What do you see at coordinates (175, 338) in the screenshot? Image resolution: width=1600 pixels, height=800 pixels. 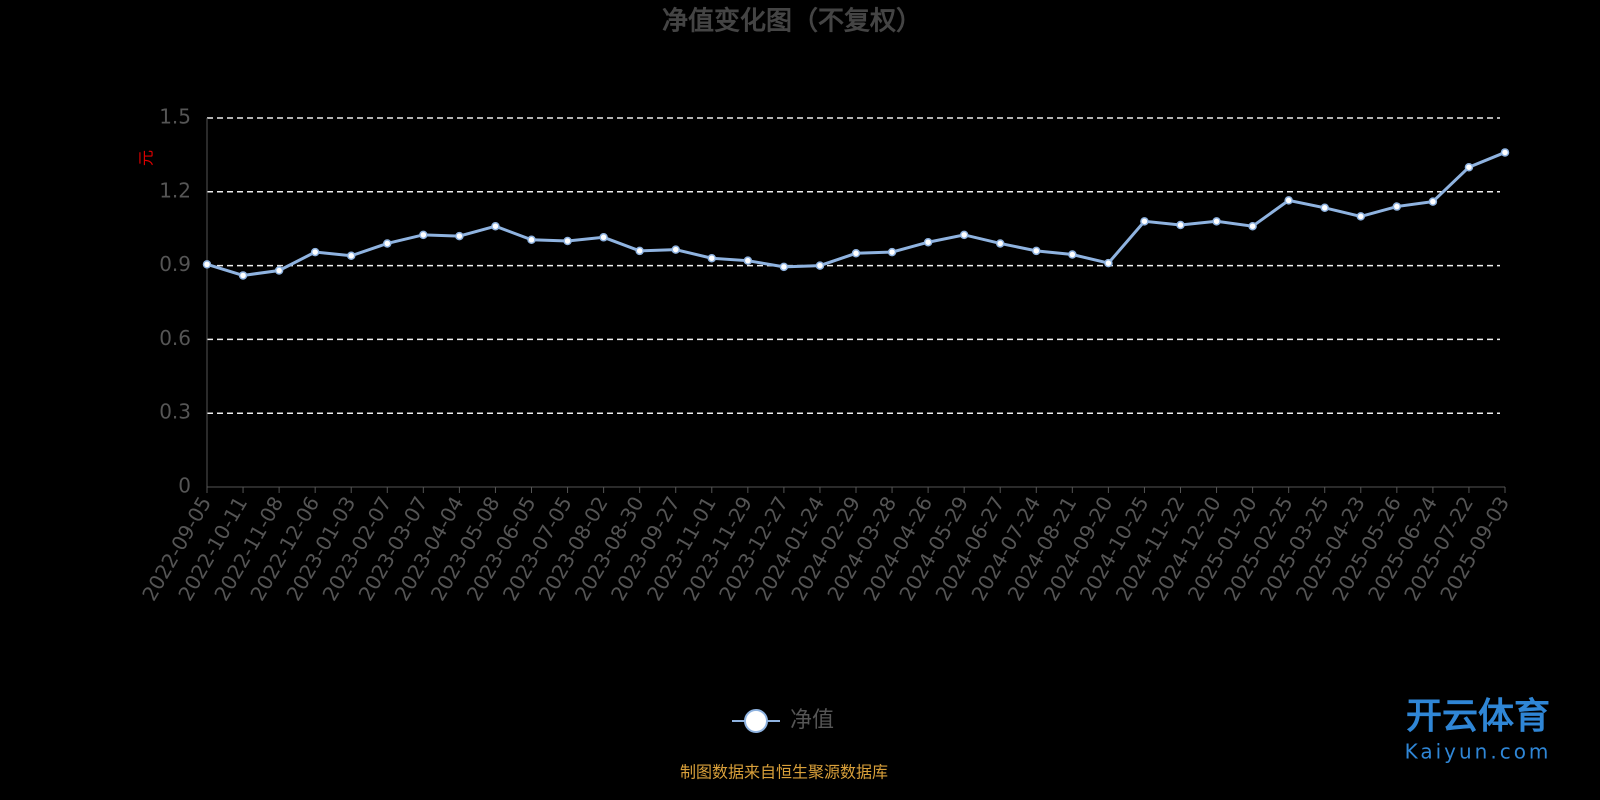 I see `y-tick-label: 0.6` at bounding box center [175, 338].